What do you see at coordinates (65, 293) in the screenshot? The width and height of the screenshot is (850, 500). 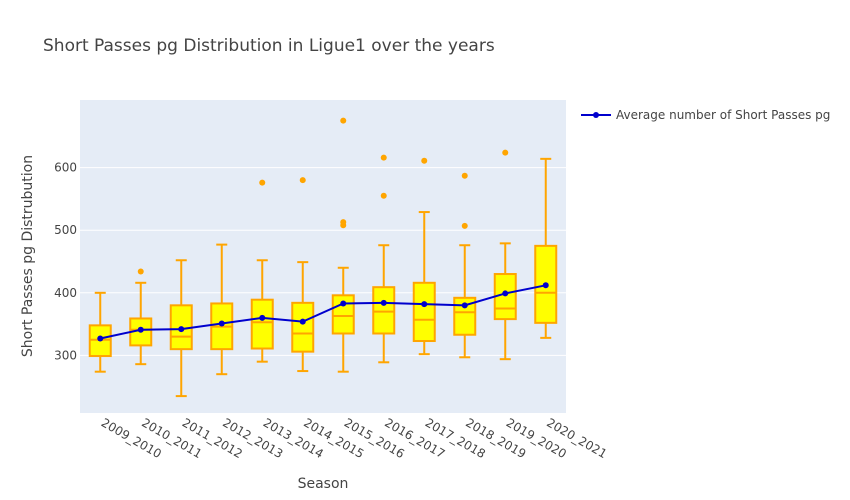 I see `y-tick-label: 400` at bounding box center [65, 293].